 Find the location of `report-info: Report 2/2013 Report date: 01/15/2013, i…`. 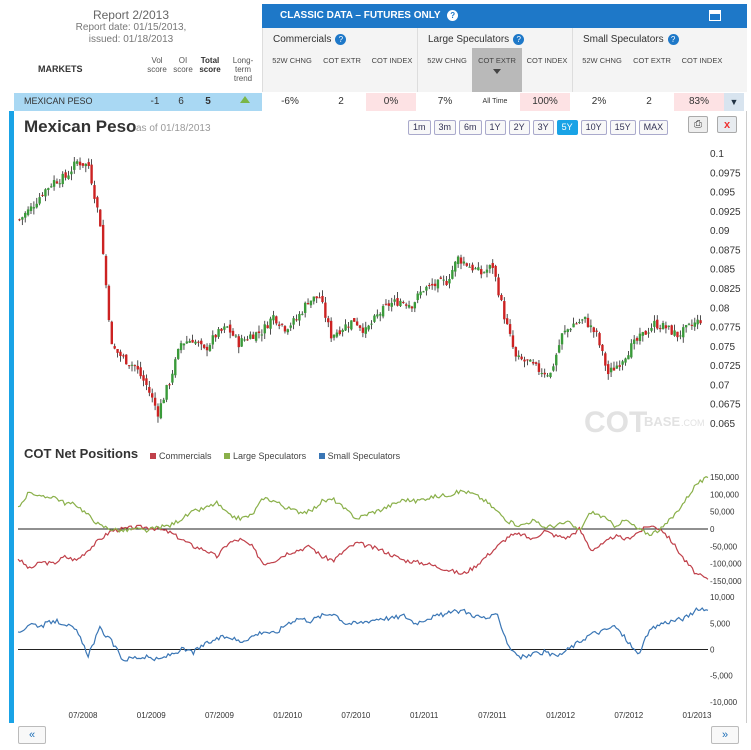

report-info: Report 2/2013 Report date: 01/15/2013, i… is located at coordinates (131, 26).